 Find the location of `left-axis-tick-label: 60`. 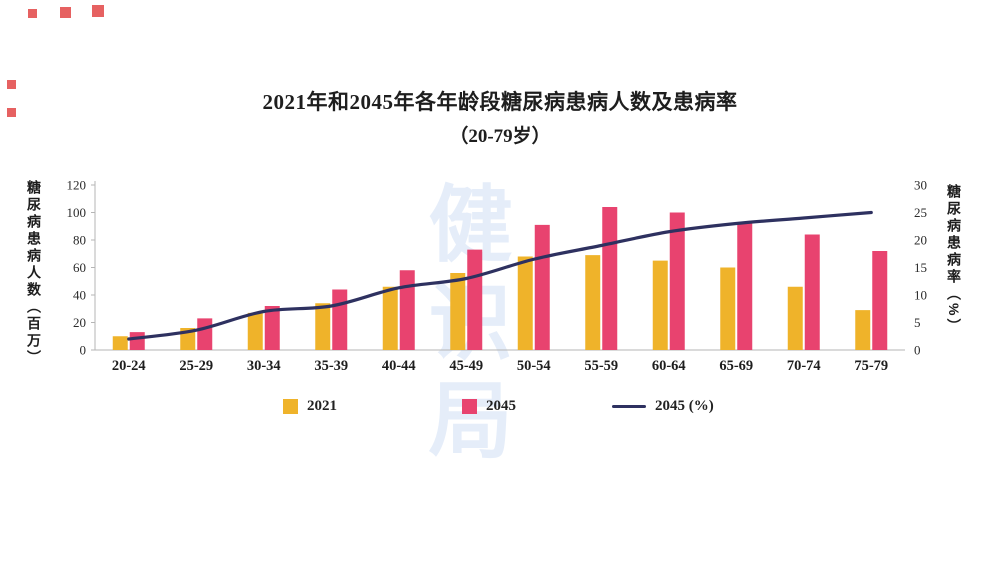

left-axis-tick-label: 60 is located at coordinates (79, 267).